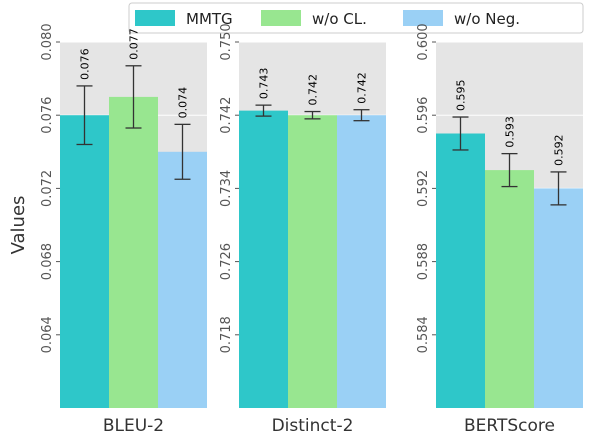  What do you see at coordinates (264, 84) in the screenshot?
I see `data-label: 0.743` at bounding box center [264, 84].